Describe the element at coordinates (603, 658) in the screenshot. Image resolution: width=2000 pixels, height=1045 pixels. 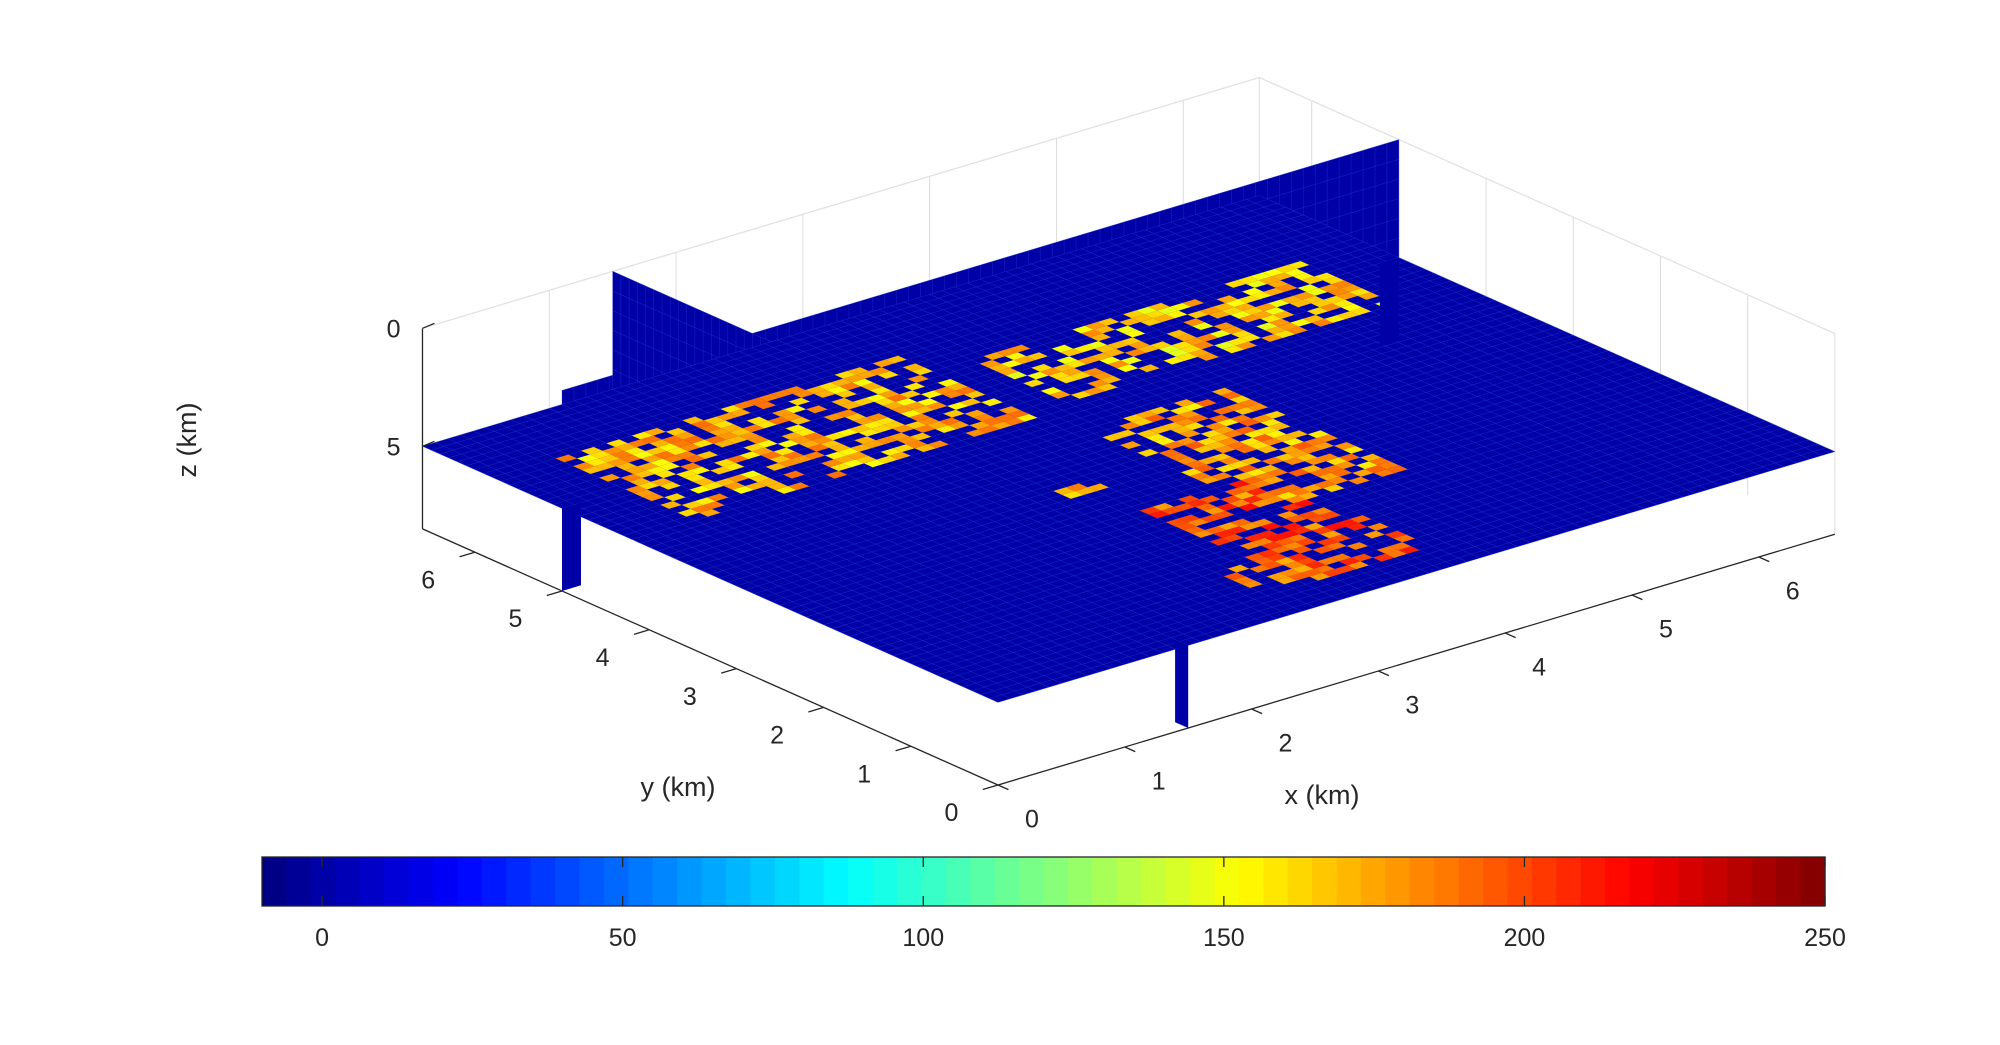
I see `y-tick-label: 4` at that location.